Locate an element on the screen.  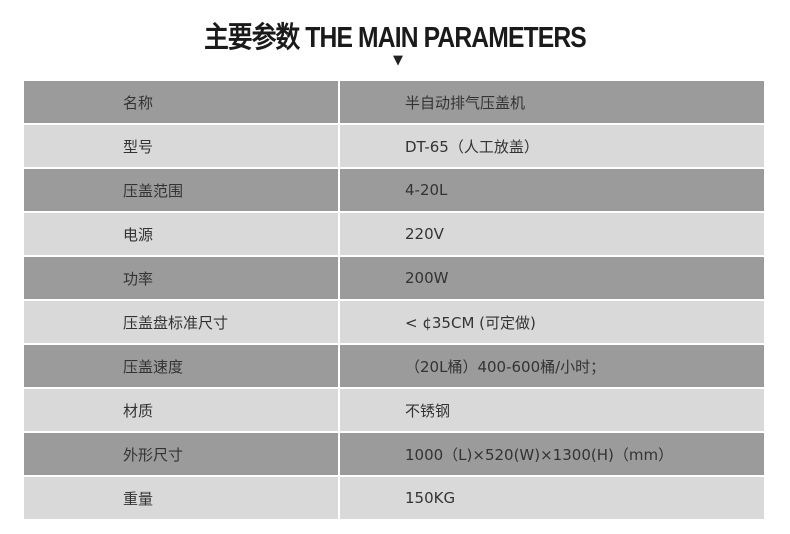
table-row: 压盖速度 （20L桶）400-600桶/小时； is located at coordinates (394, 366).